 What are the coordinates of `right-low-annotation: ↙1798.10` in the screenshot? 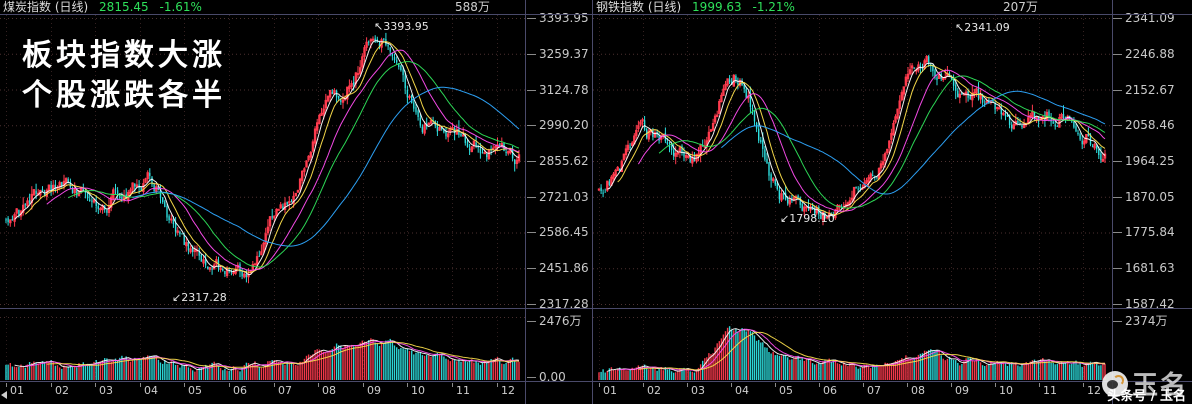 It's located at (807, 218).